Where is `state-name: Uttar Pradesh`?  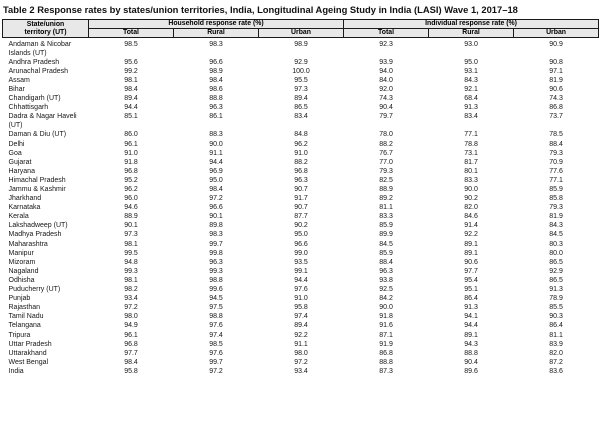 state-name: Uttar Pradesh is located at coordinates (30, 344).